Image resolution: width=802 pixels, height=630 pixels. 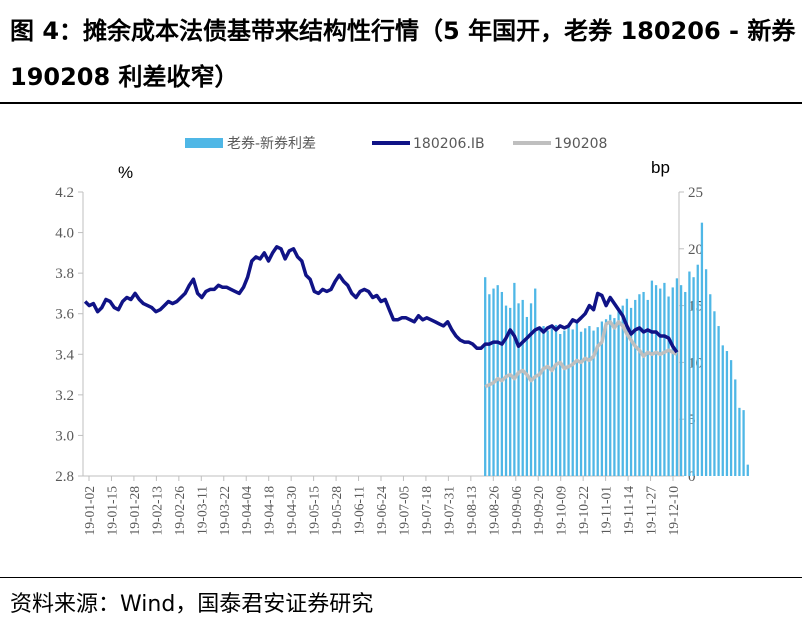 What do you see at coordinates (692, 420) in the screenshot?
I see `right-tick-label: 5` at bounding box center [692, 420].